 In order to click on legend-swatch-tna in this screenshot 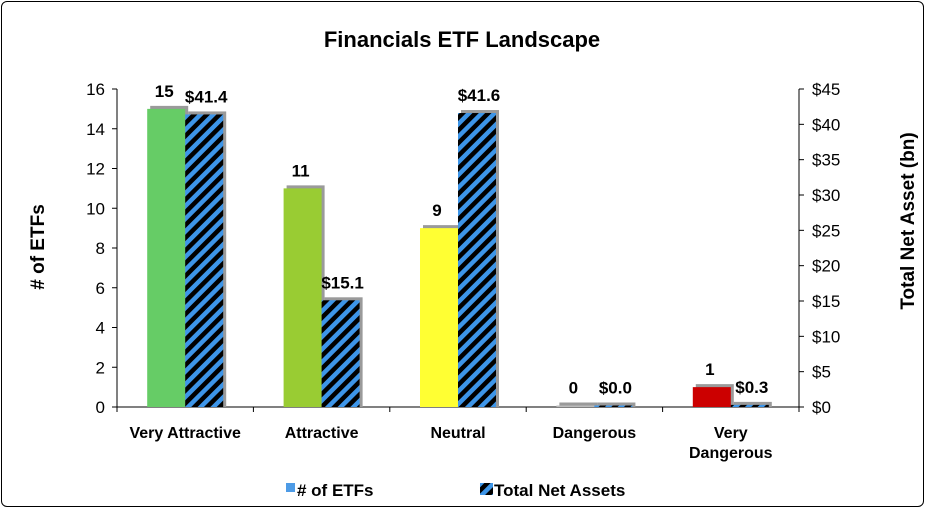, I will do `click(486, 489)`.